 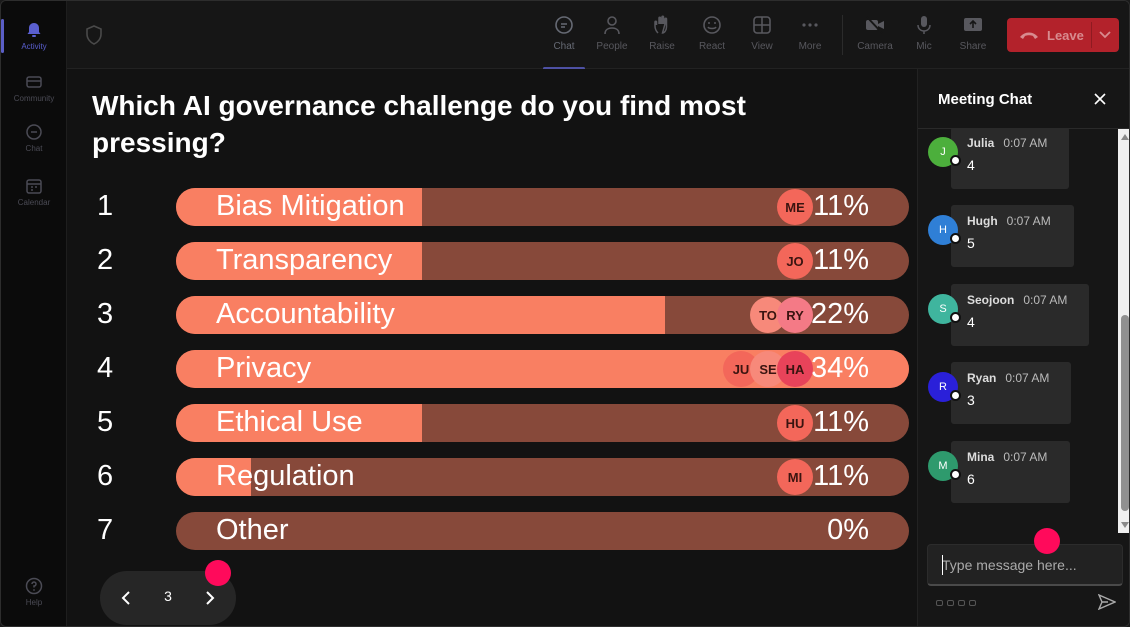 I want to click on rail-item-activity: Activity, so click(x=32, y=35).